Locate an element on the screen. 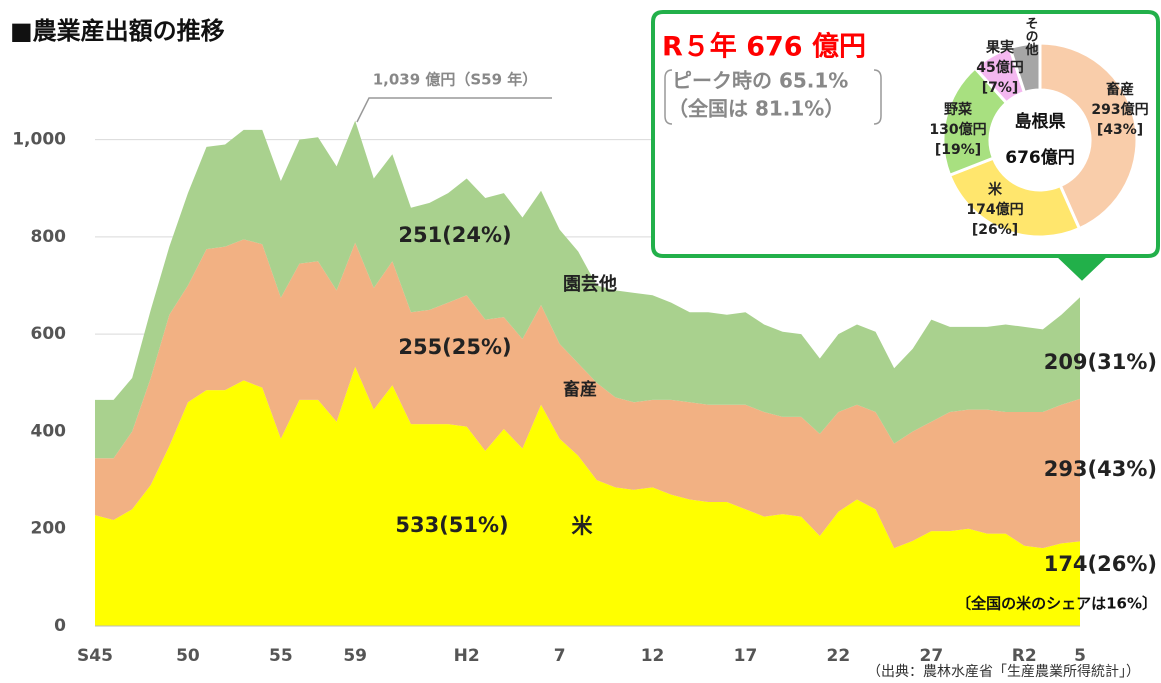 The height and width of the screenshot is (683, 1161). donut-share-label: [19%] is located at coordinates (958, 150).